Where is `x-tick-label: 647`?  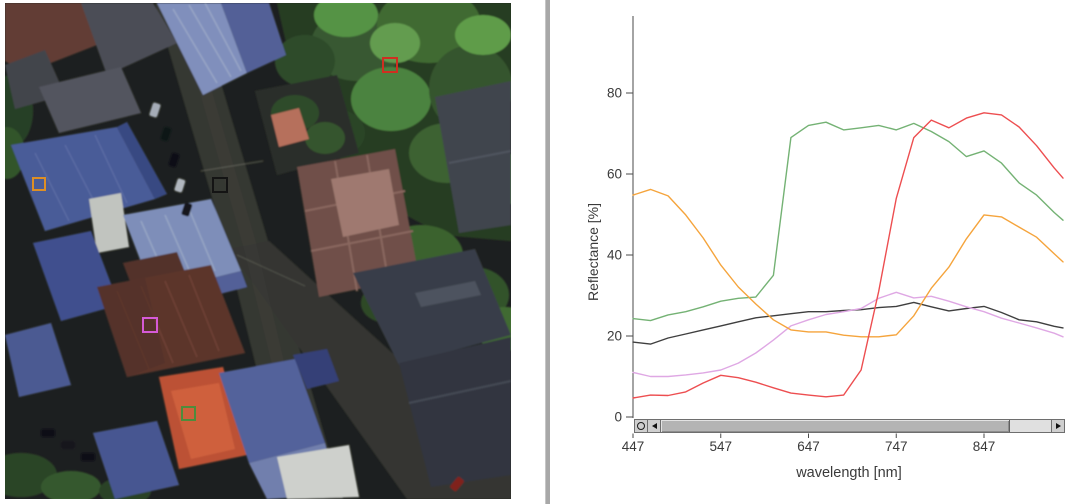
x-tick-label: 647 is located at coordinates (808, 446).